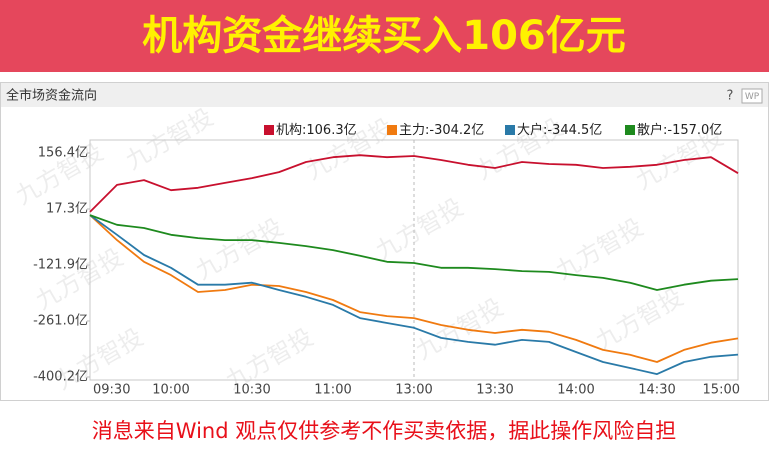 The height and width of the screenshot is (456, 769). Describe the element at coordinates (656, 390) in the screenshot. I see `x-tick-label: 14:30` at that location.